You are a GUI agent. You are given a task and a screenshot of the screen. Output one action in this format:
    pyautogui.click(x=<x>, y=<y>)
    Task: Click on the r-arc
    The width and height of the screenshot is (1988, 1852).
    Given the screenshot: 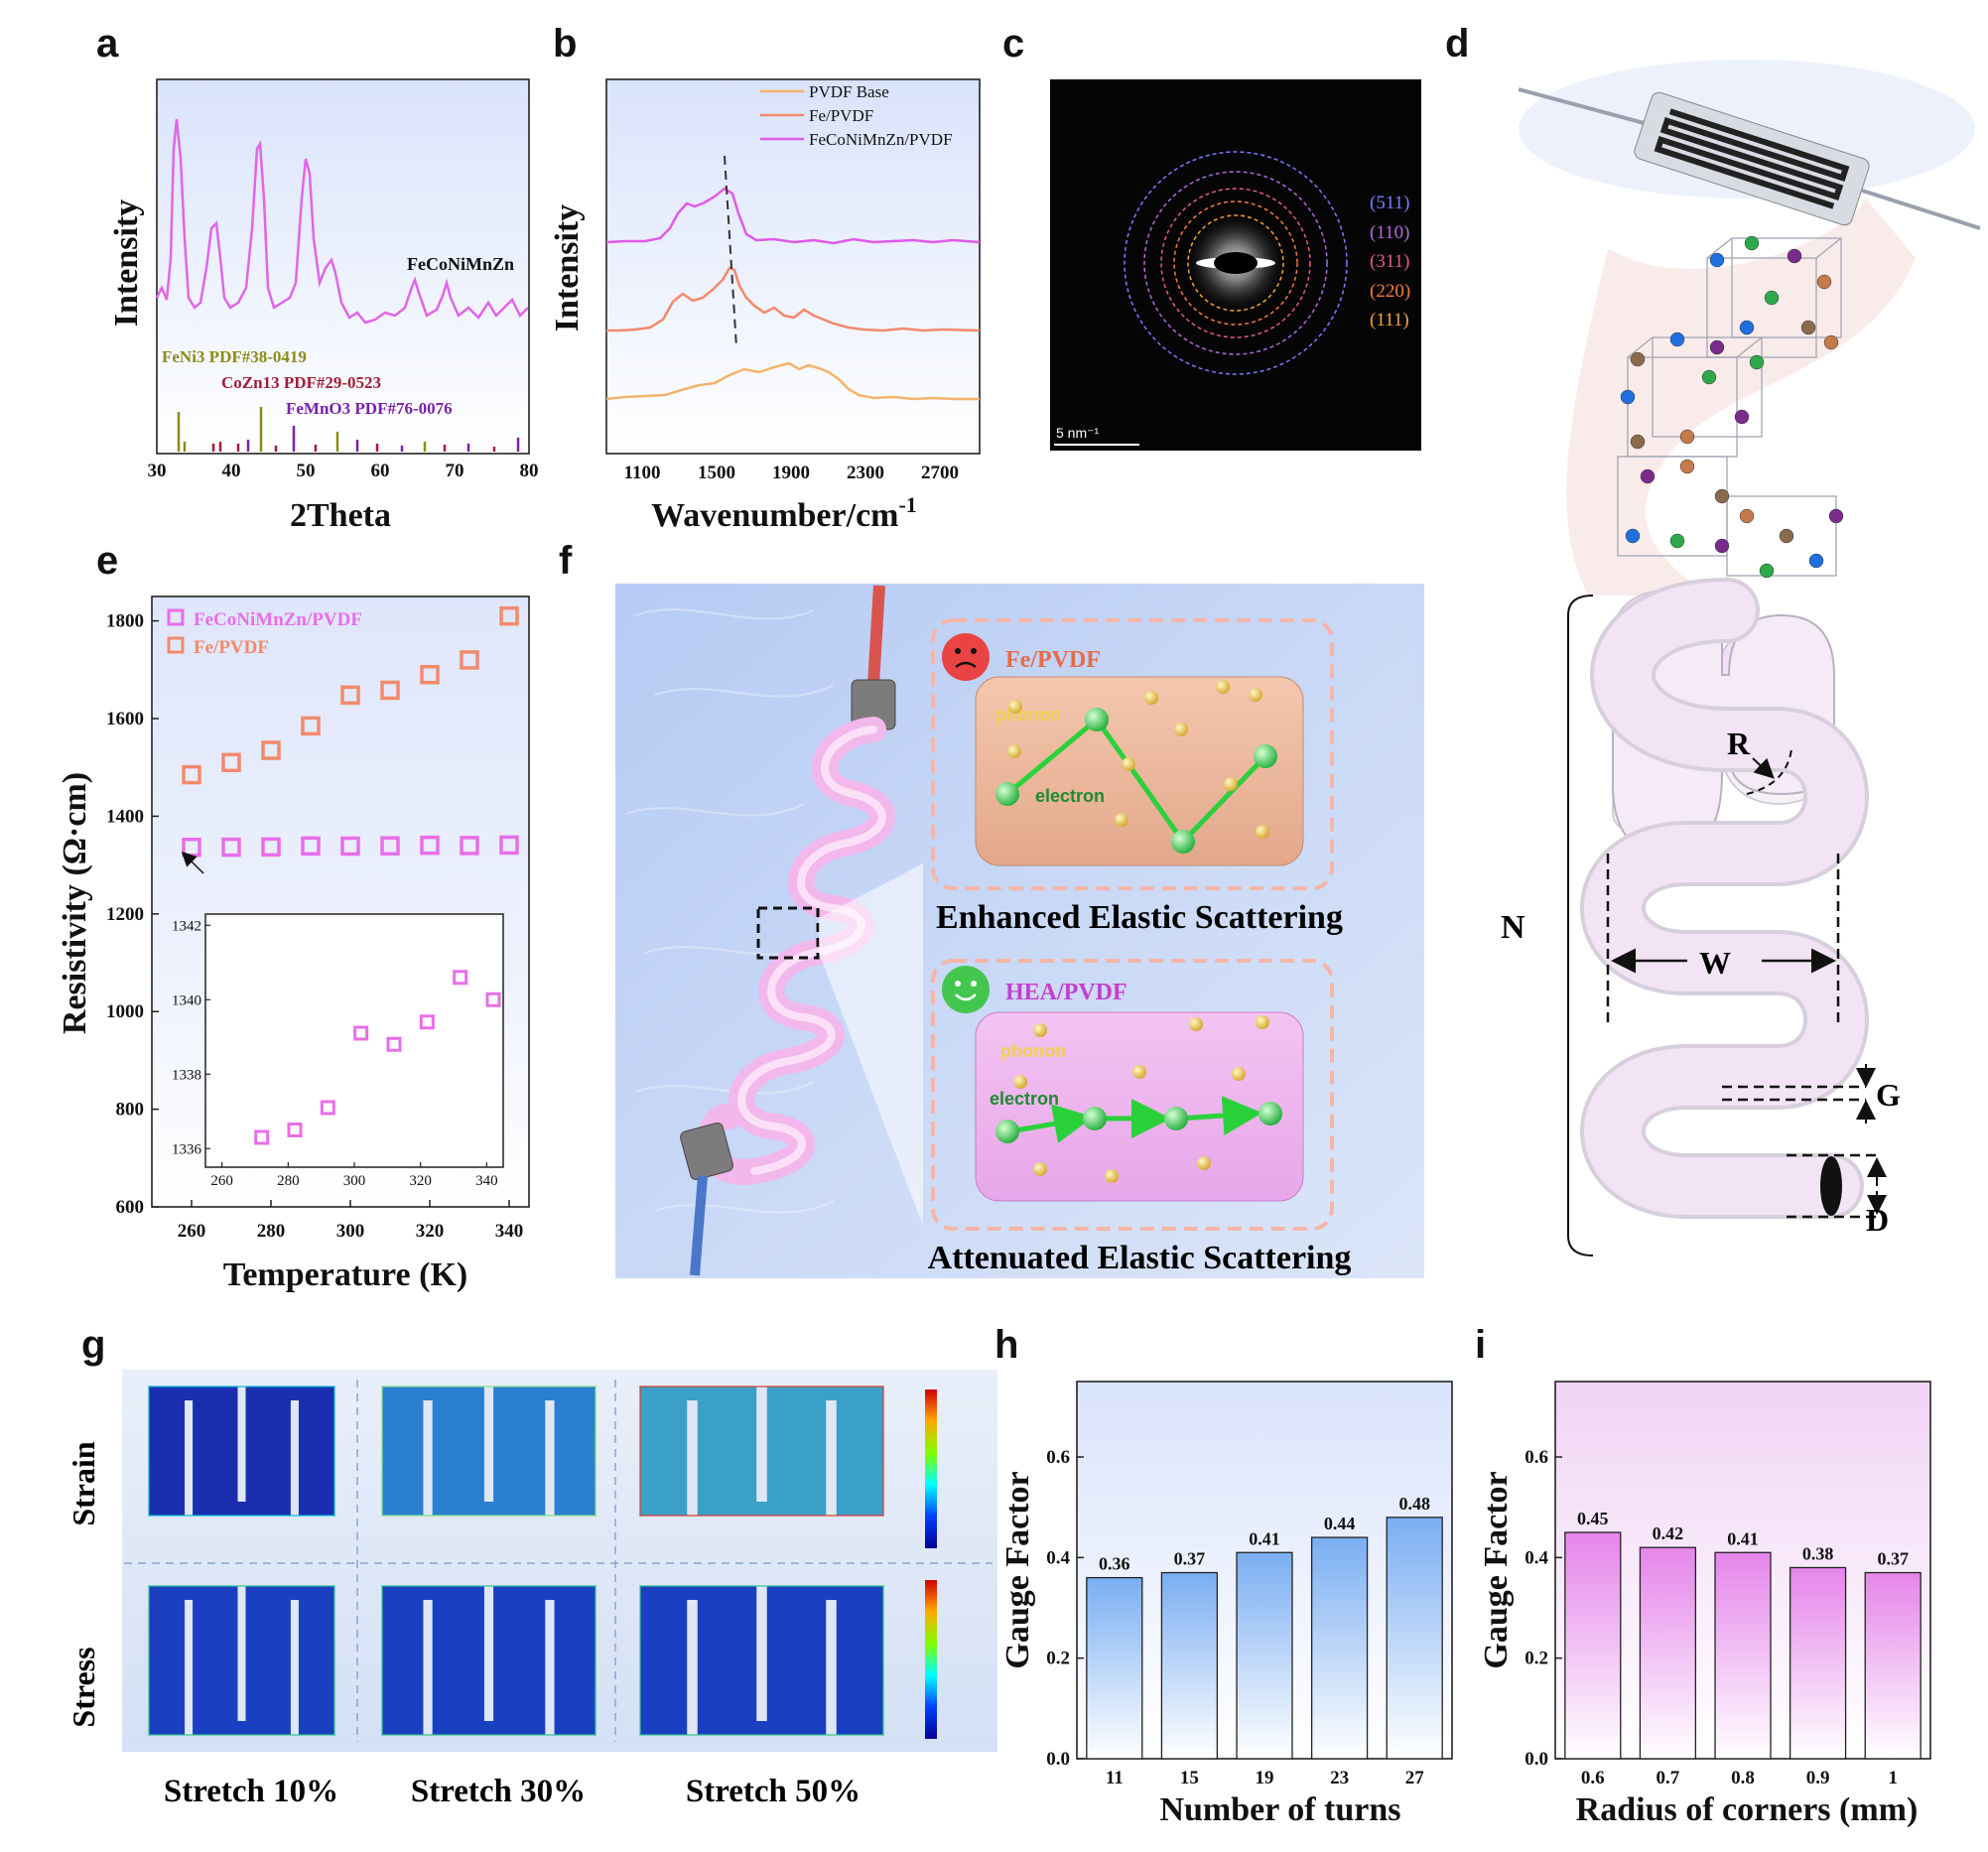 What is the action you would take?
    pyautogui.click(x=1769, y=771)
    